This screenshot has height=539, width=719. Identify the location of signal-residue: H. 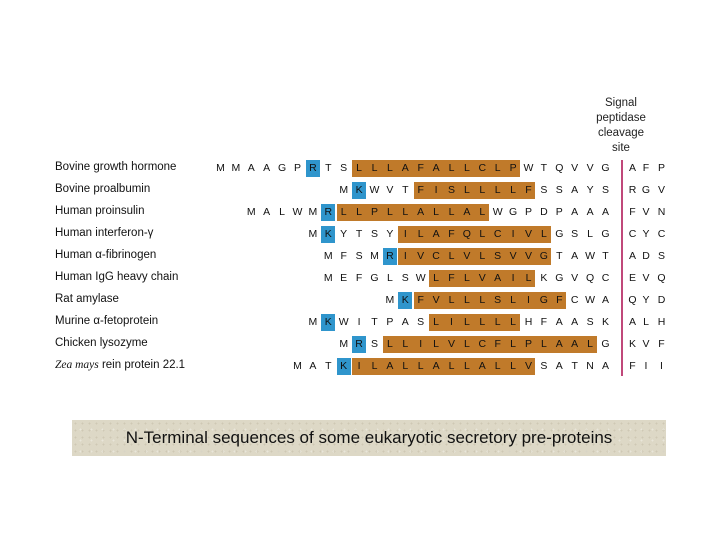
(528, 322).